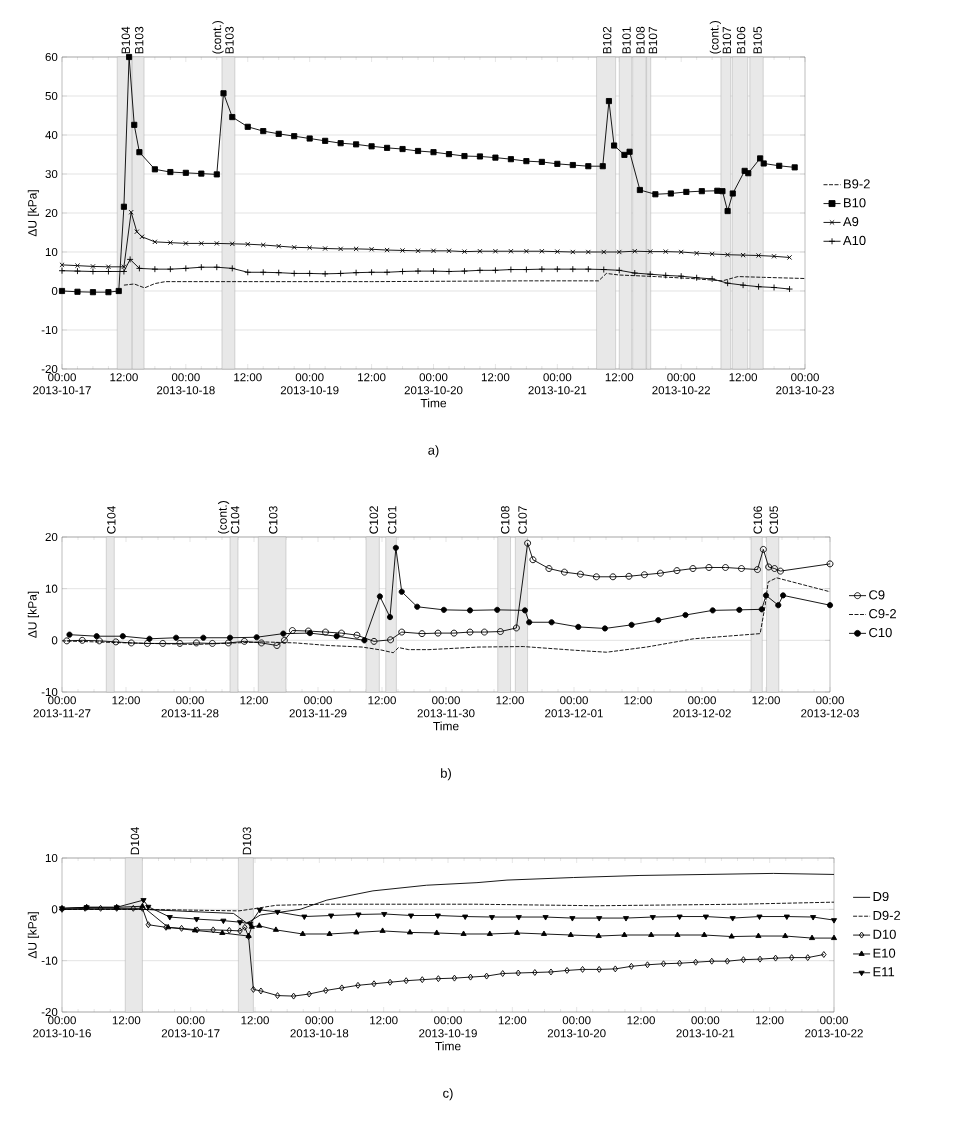 The height and width of the screenshot is (1122, 976). I want to click on band-label: C105, so click(773, 520).